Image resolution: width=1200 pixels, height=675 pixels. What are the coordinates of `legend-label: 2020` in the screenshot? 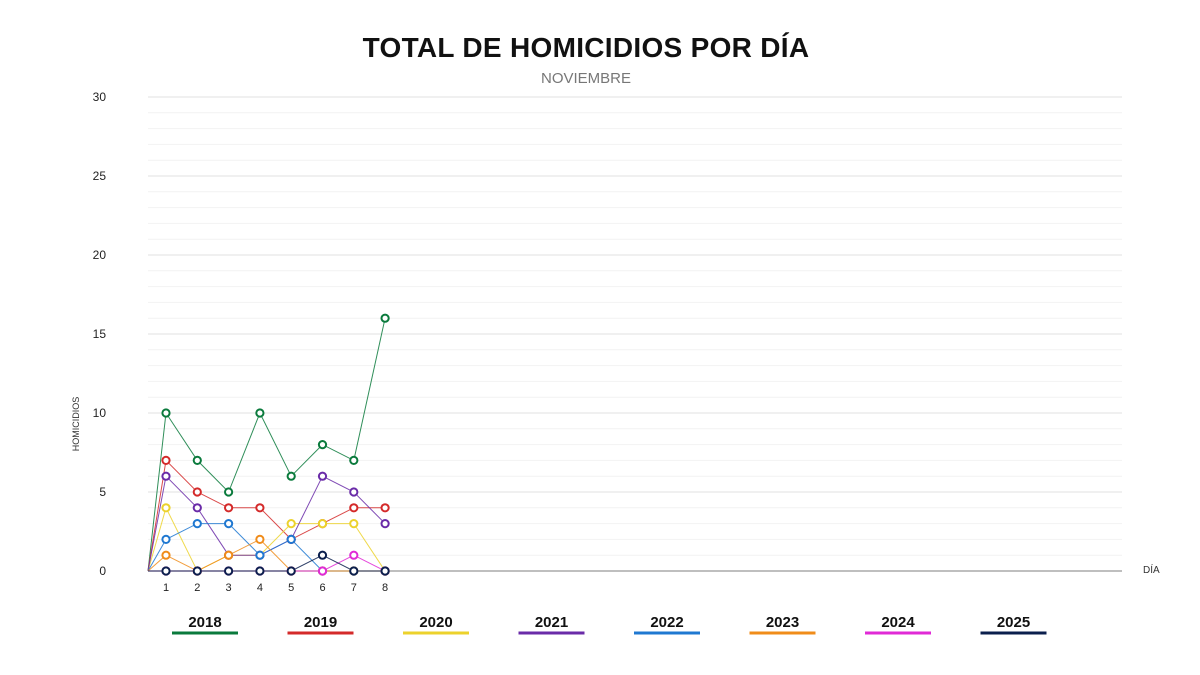 It's located at (435, 622).